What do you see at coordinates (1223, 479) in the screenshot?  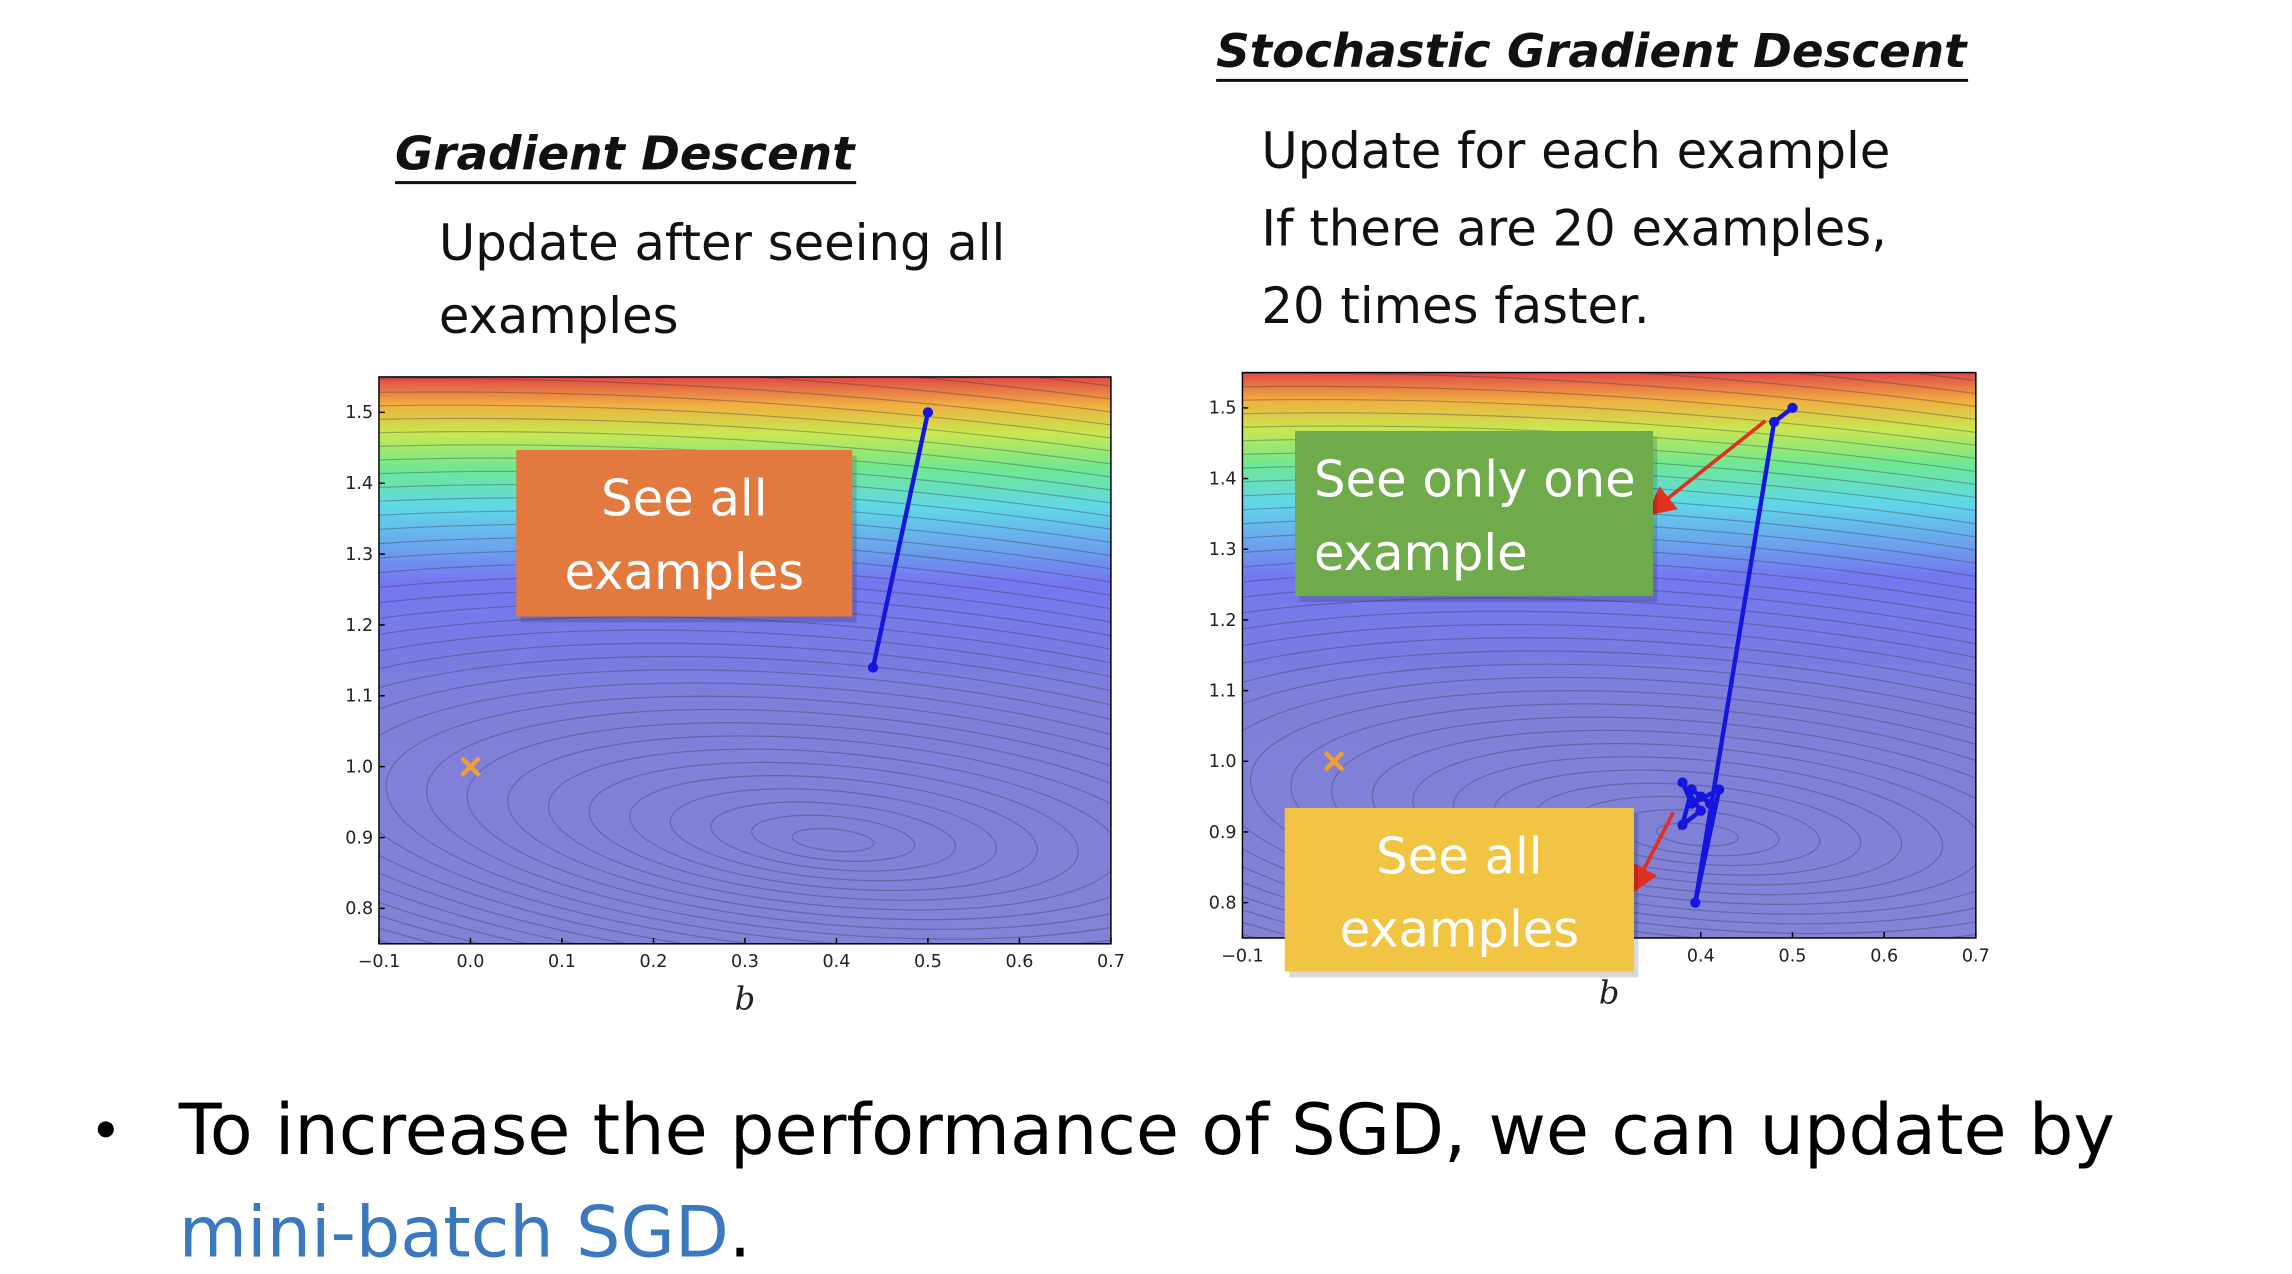 I see `y-tick-label: 1.4` at bounding box center [1223, 479].